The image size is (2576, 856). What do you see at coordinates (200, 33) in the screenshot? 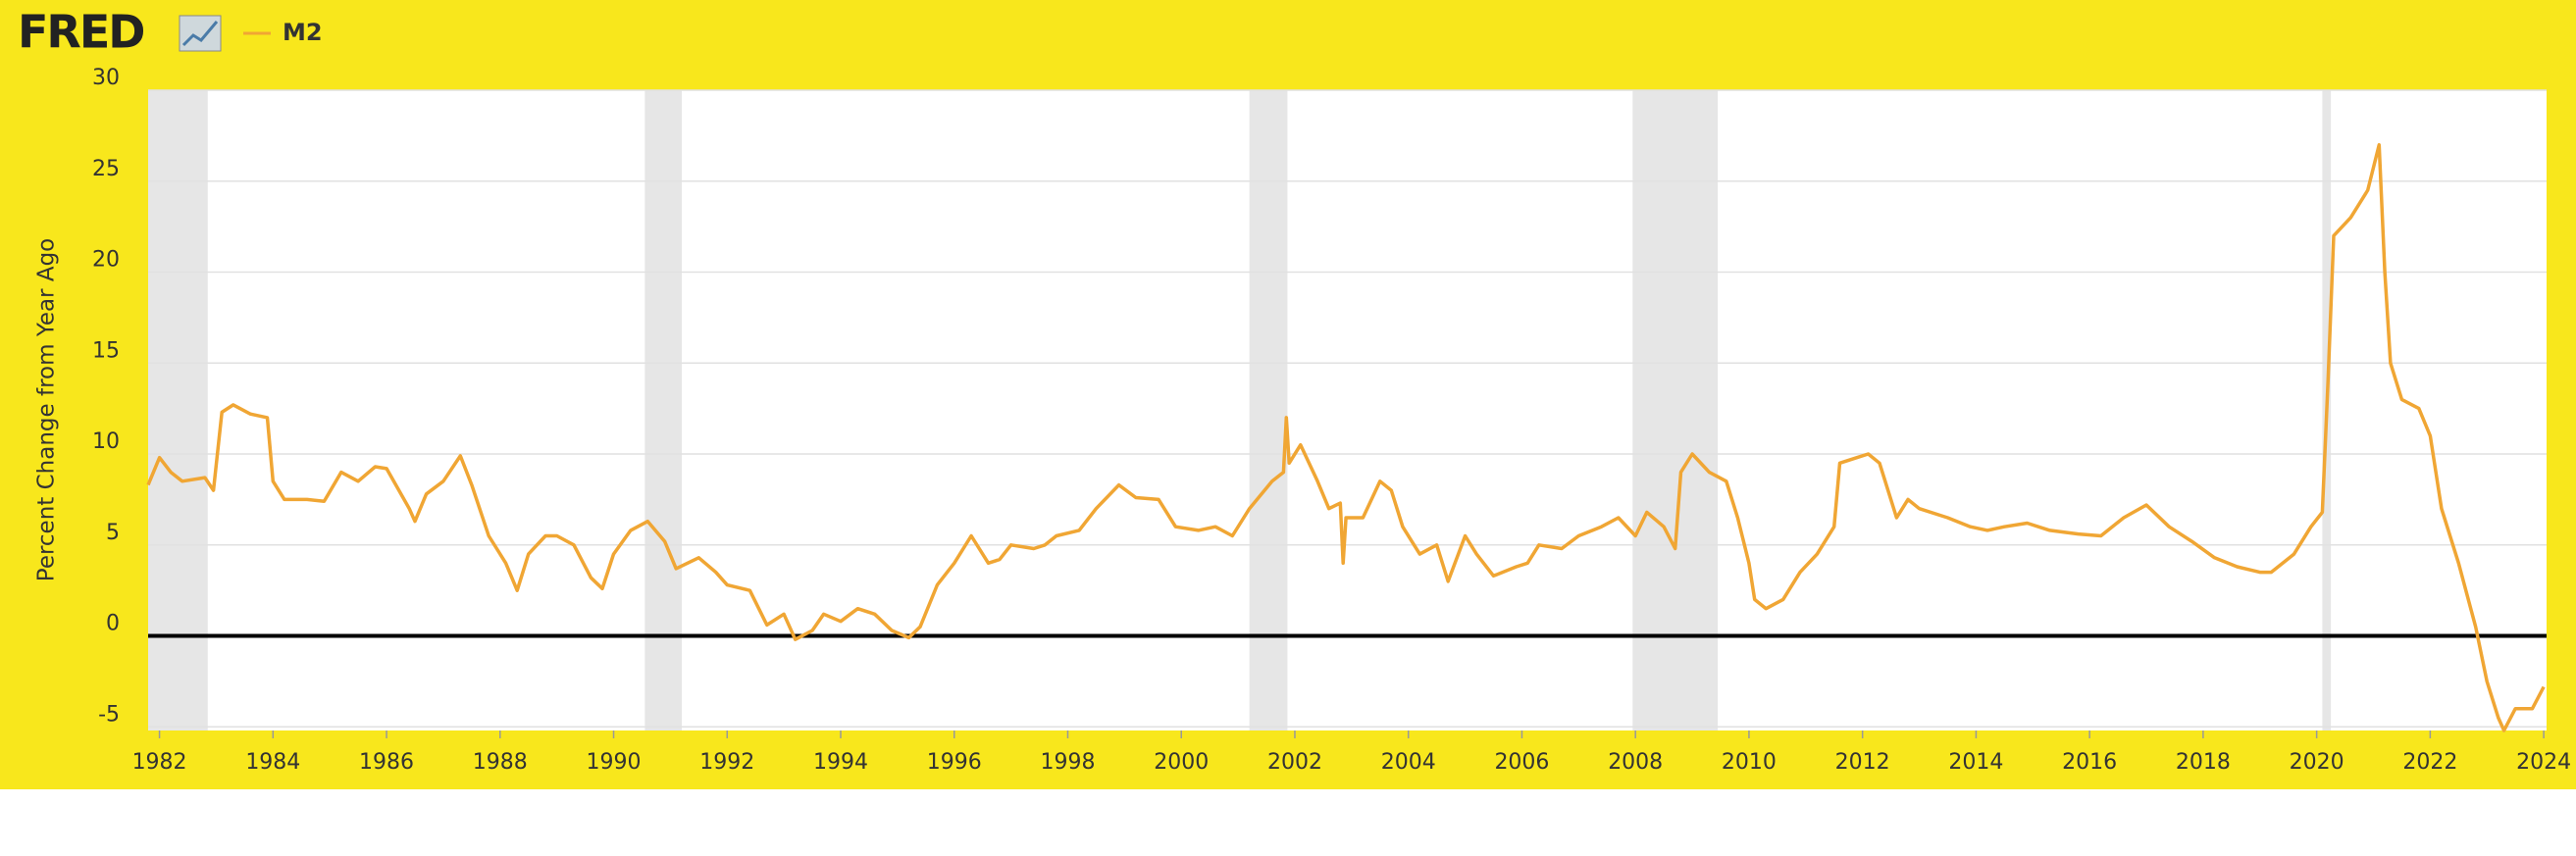
I see `logo-icon` at bounding box center [200, 33].